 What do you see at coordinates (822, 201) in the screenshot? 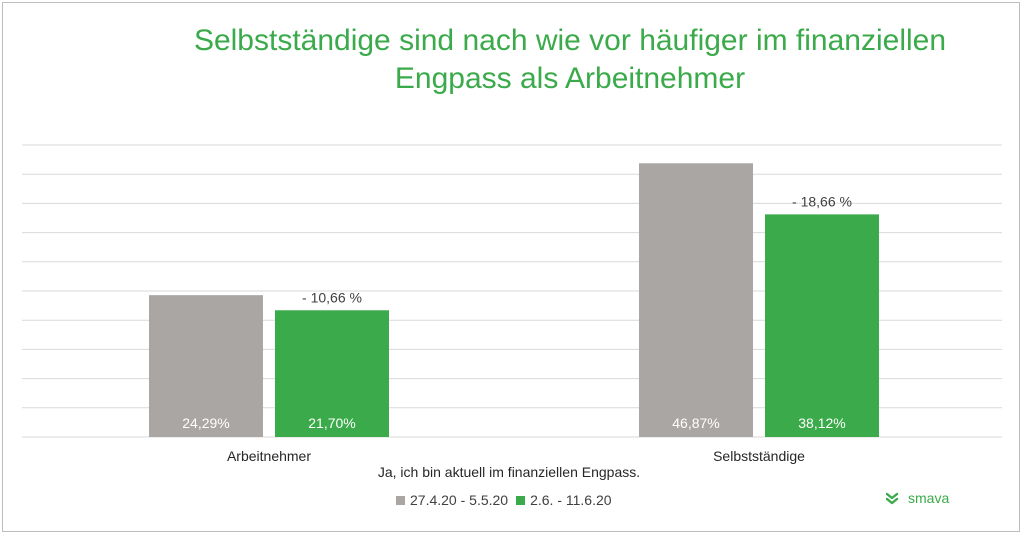
I see `change-annotation: - 18,66 %` at bounding box center [822, 201].